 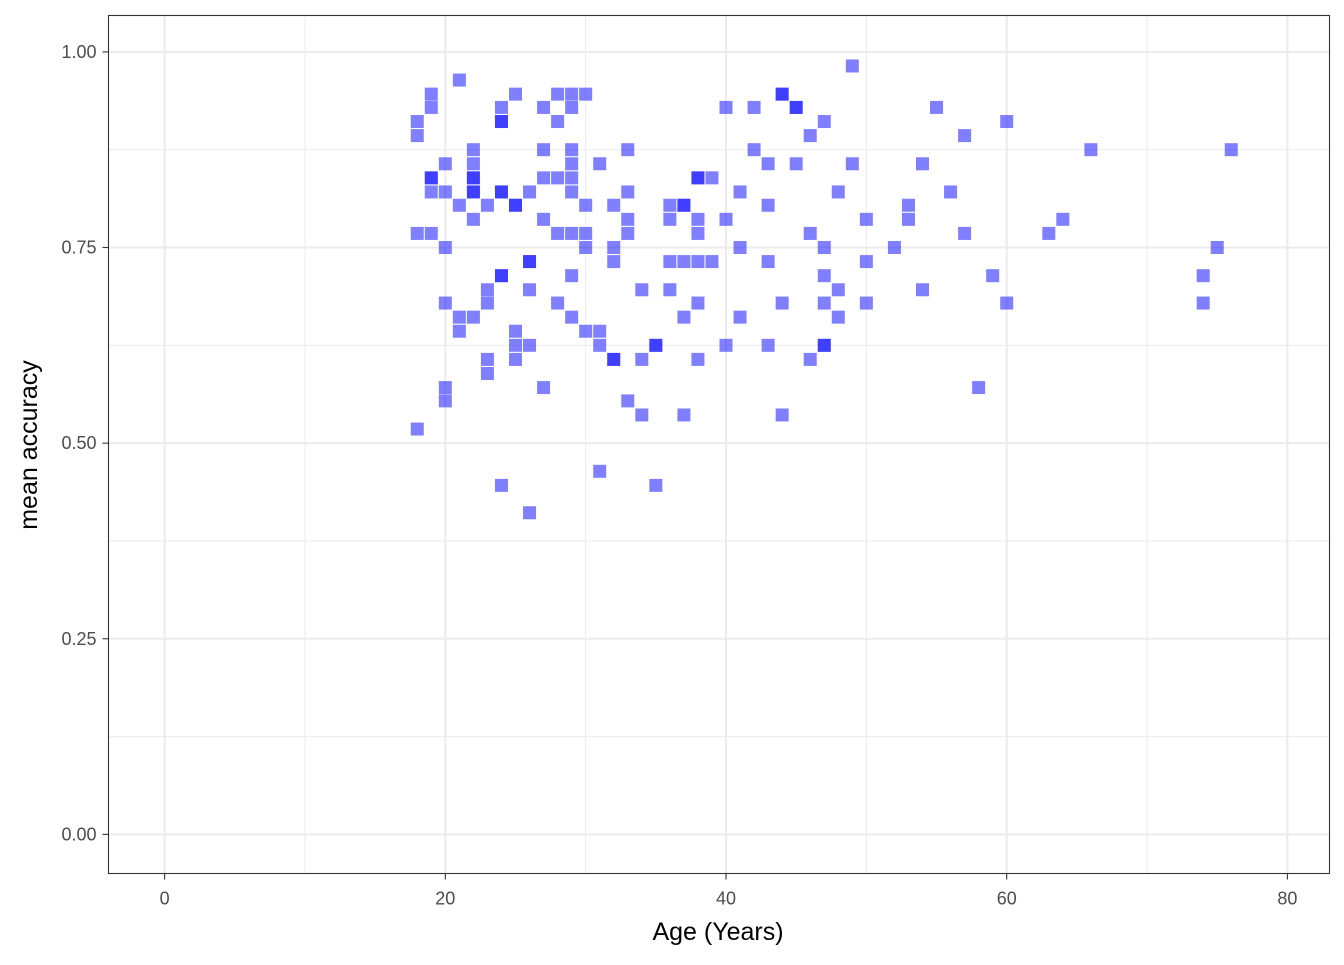 What do you see at coordinates (78, 52) in the screenshot?
I see `y-tick-label: 1.00` at bounding box center [78, 52].